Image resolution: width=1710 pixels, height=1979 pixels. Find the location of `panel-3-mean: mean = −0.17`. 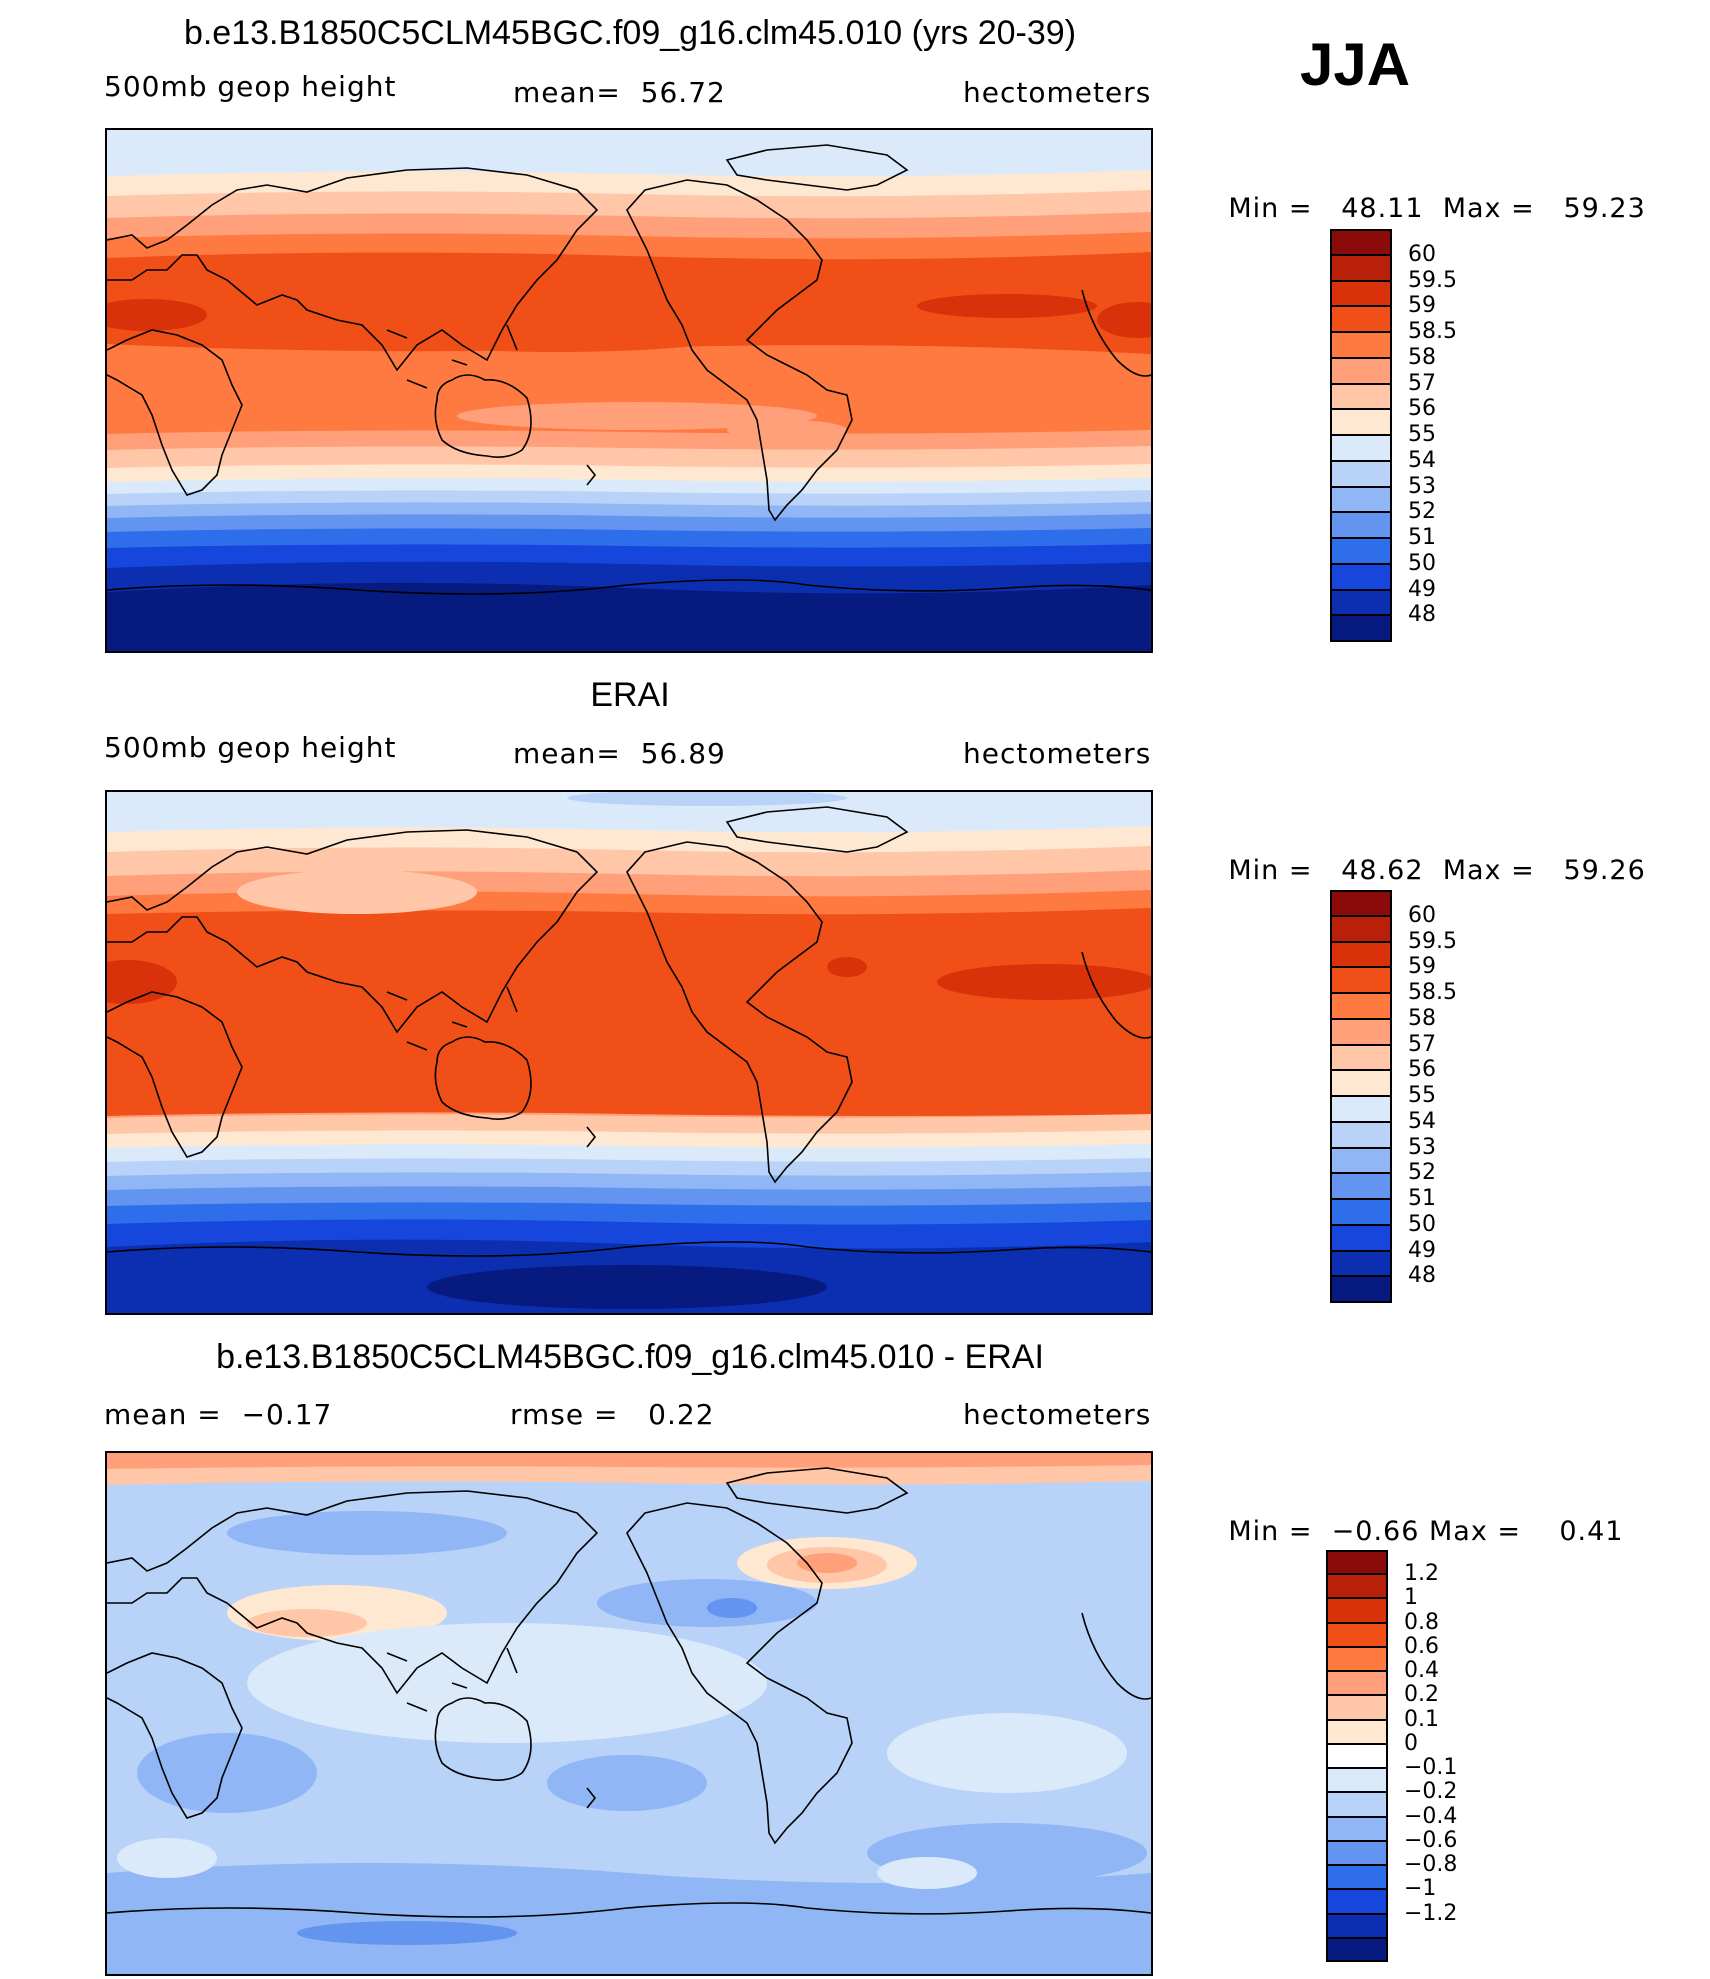

panel-3-mean: mean = −0.17 is located at coordinates (218, 1414).